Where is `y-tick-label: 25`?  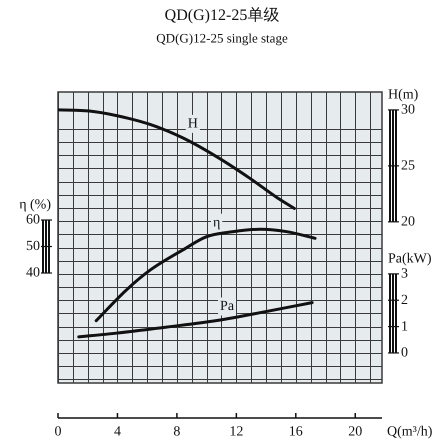 y-tick-label: 25 is located at coordinates (408, 166).